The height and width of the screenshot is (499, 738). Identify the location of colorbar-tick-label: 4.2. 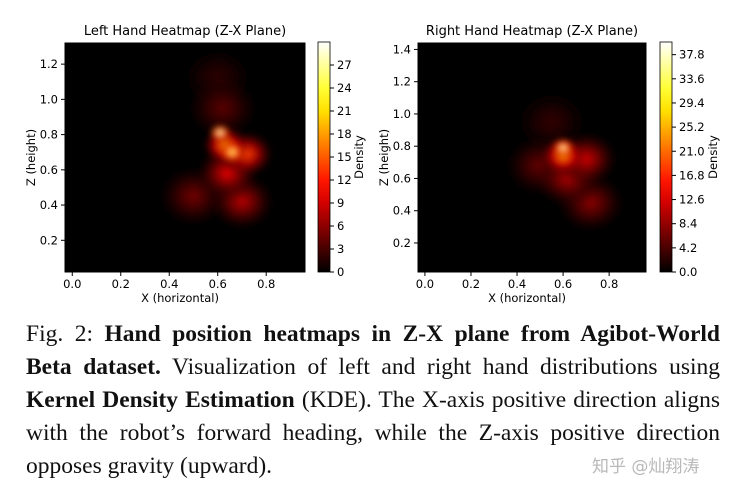
(688, 248).